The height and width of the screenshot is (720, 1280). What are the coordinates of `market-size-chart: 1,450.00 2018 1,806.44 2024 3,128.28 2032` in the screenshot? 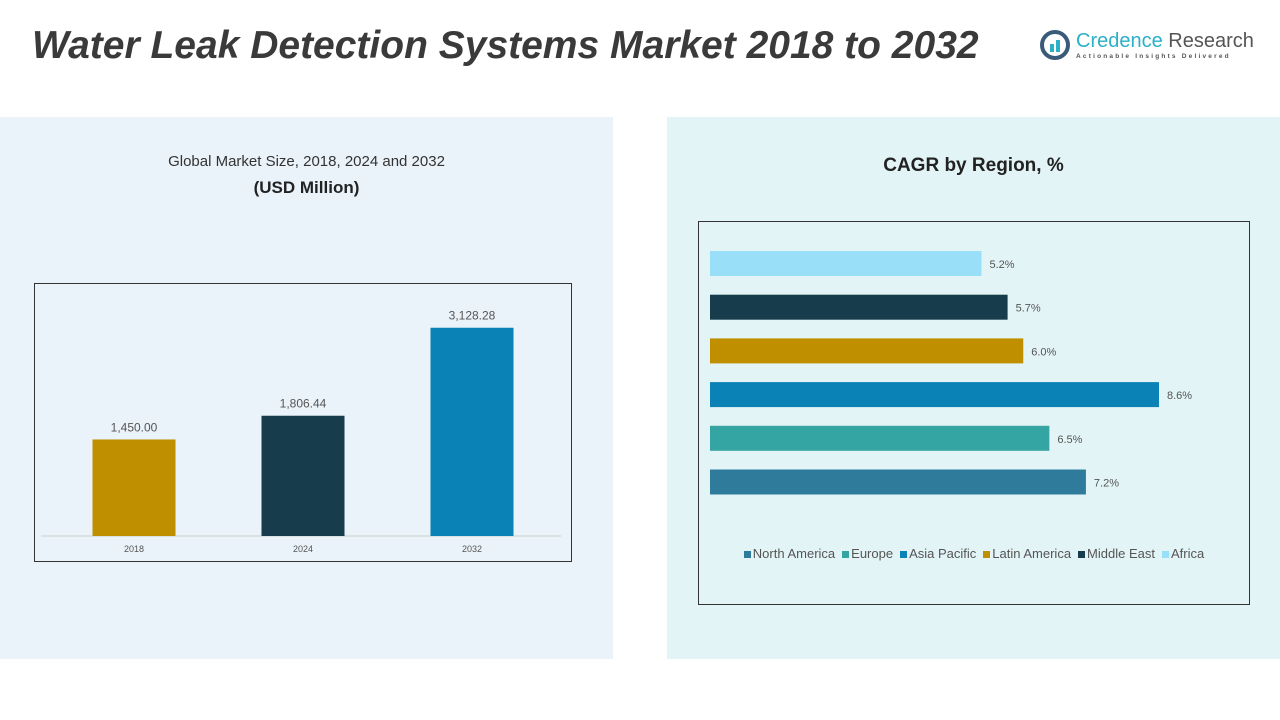 It's located at (301, 431).